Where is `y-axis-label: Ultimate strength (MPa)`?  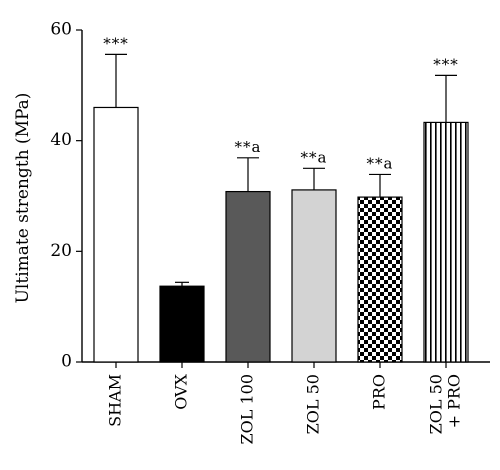 y-axis-label: Ultimate strength (MPa) is located at coordinates (23, 198).